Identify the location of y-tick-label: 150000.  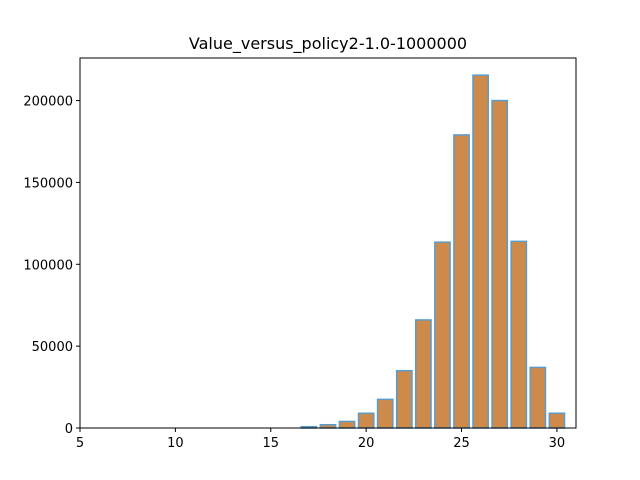
(48, 183).